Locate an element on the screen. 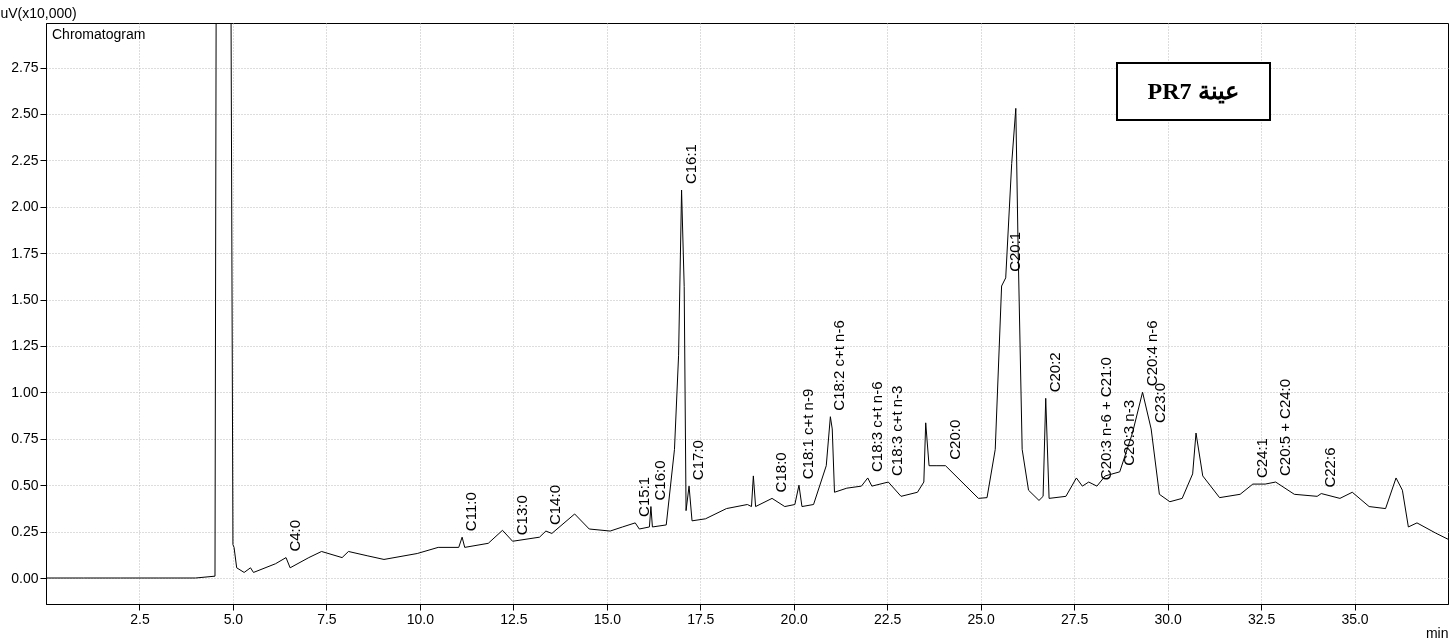 The width and height of the screenshot is (1450, 644). annotation: C18:3 c+t n-3 is located at coordinates (897, 431).